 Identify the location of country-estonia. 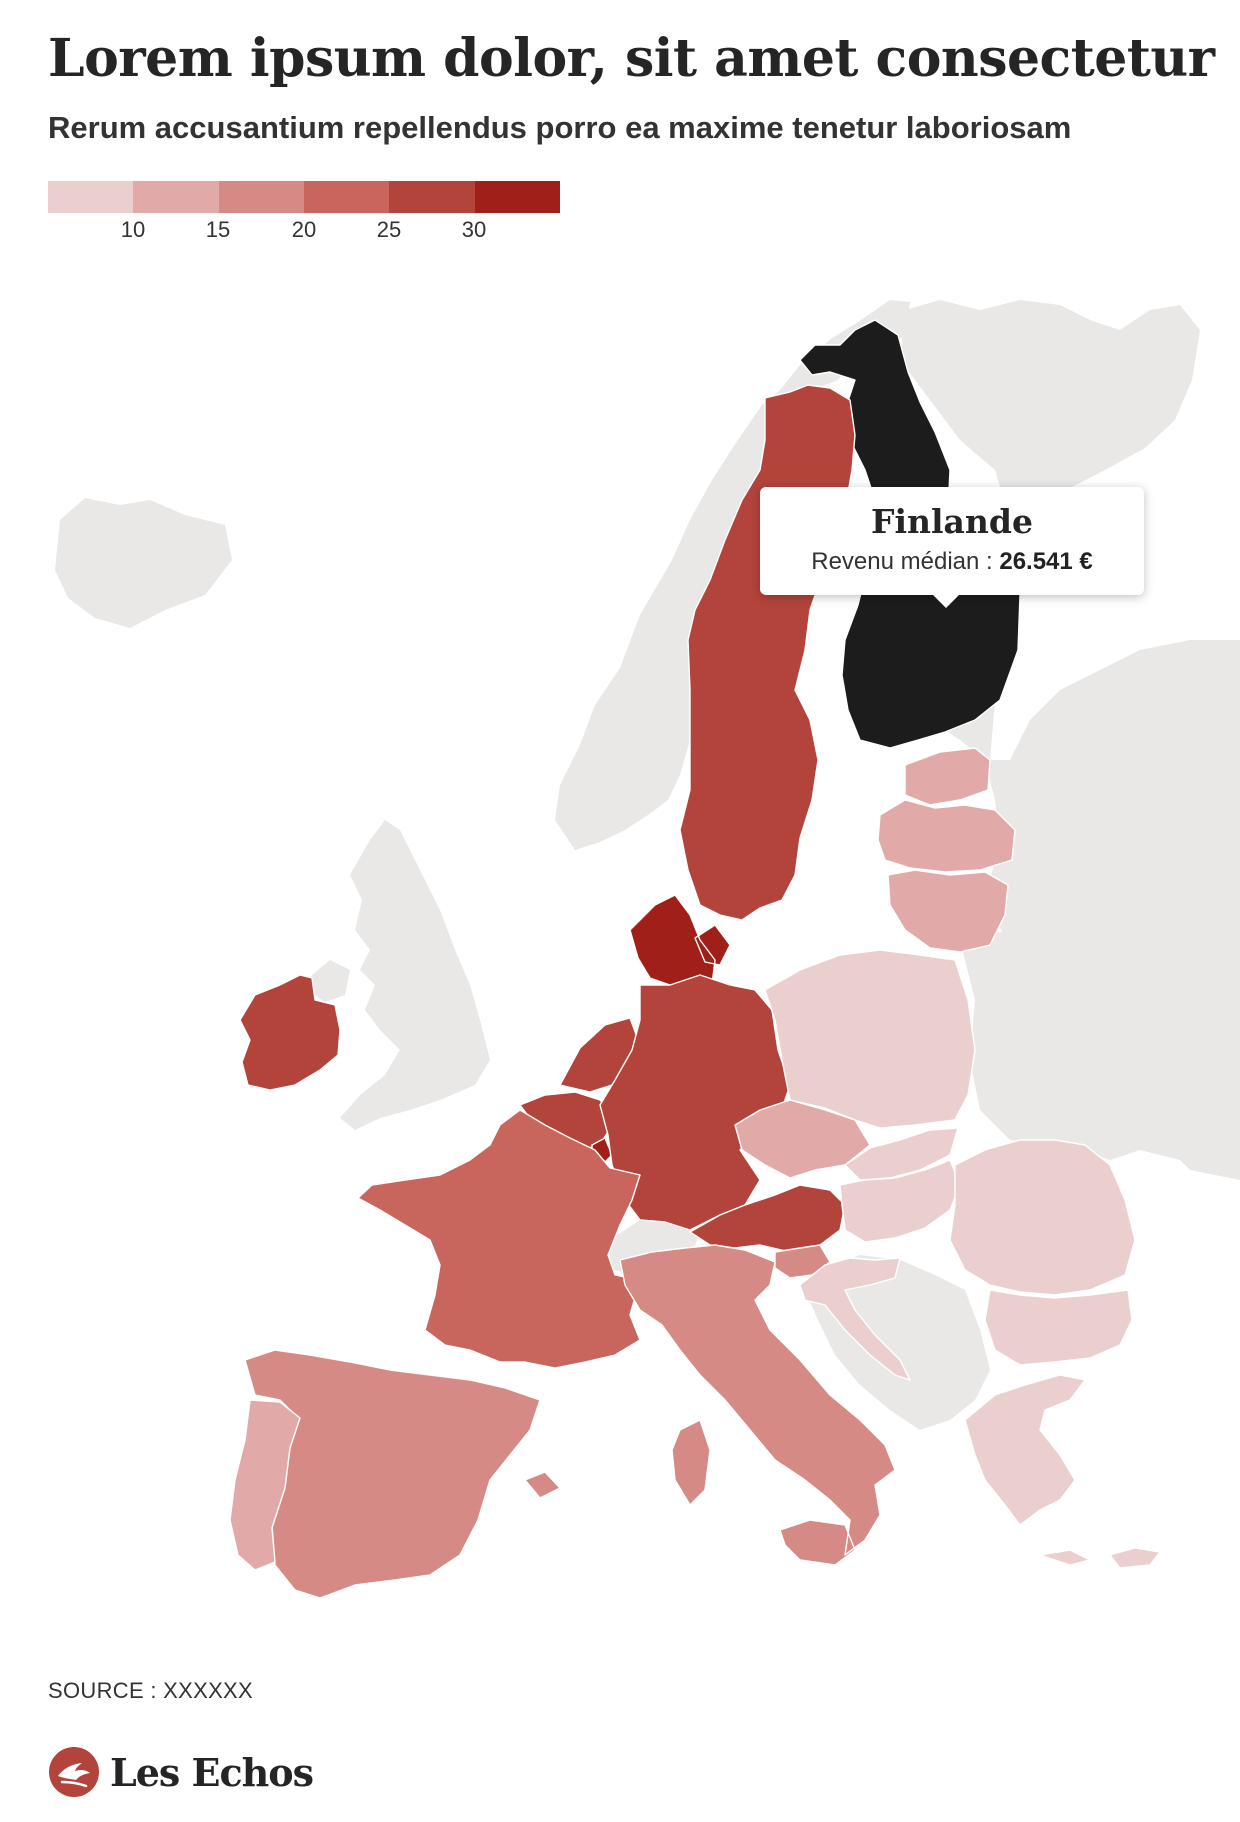
(947, 776).